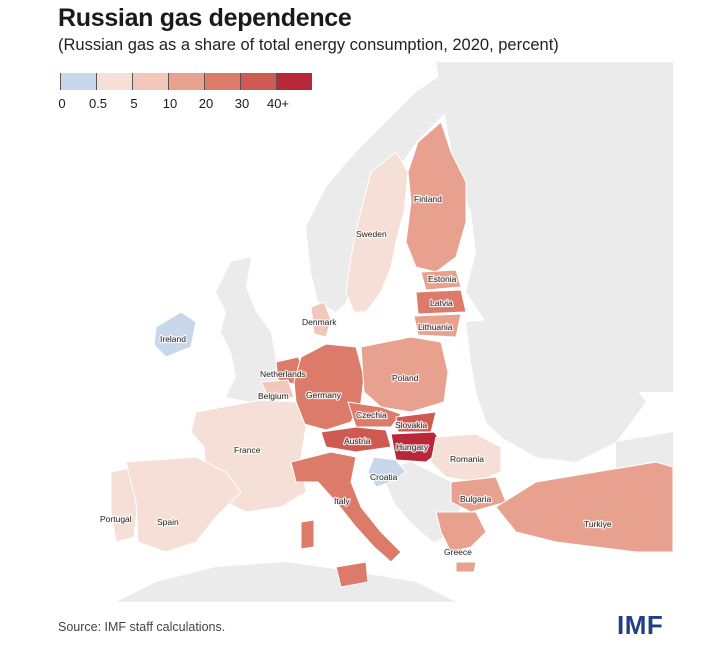 Image resolution: width=717 pixels, height=656 pixels. What do you see at coordinates (329, 387) in the screenshot?
I see `country-germany` at bounding box center [329, 387].